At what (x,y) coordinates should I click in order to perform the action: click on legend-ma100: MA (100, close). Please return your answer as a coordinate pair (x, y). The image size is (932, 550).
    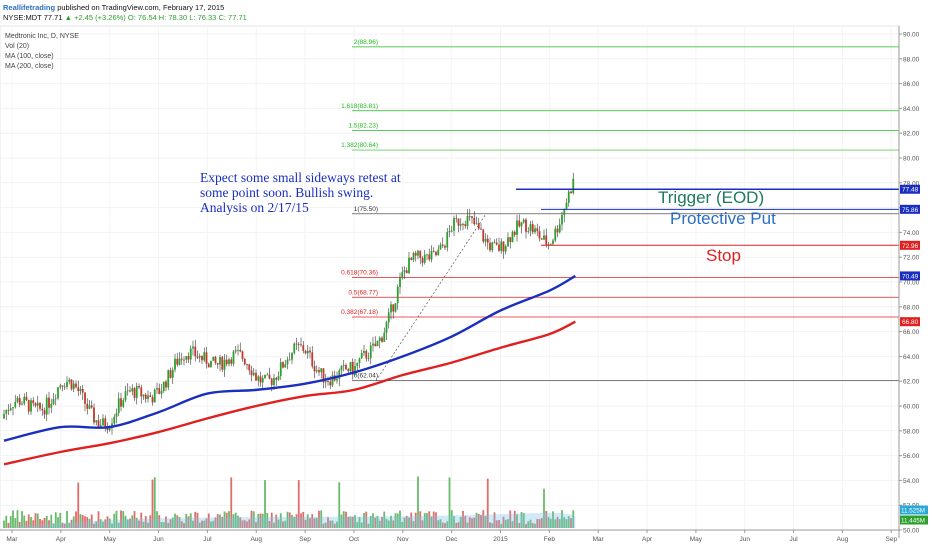
    Looking at the image, I should click on (29, 56).